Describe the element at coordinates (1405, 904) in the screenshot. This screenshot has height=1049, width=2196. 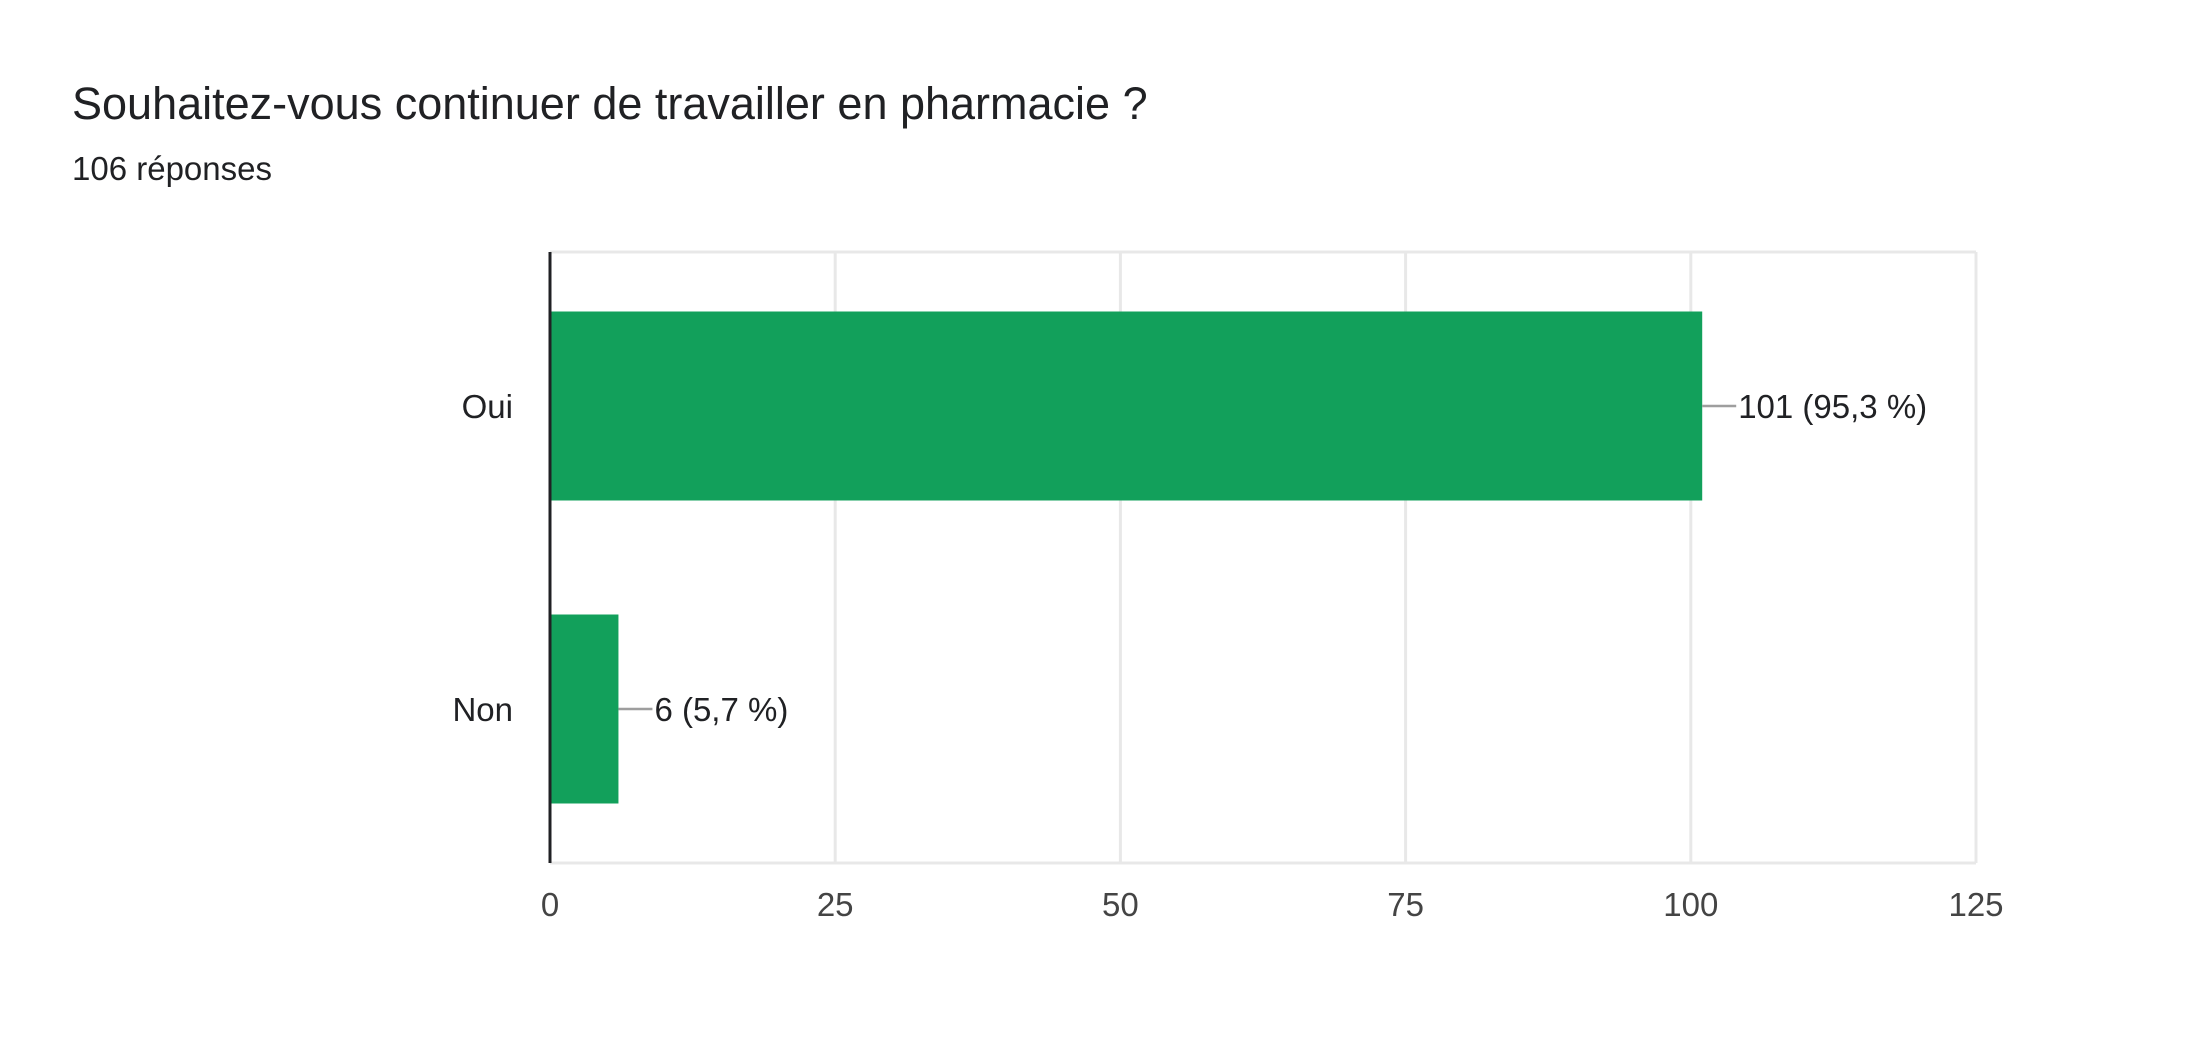
I see `x-tick-label-75: 75` at that location.